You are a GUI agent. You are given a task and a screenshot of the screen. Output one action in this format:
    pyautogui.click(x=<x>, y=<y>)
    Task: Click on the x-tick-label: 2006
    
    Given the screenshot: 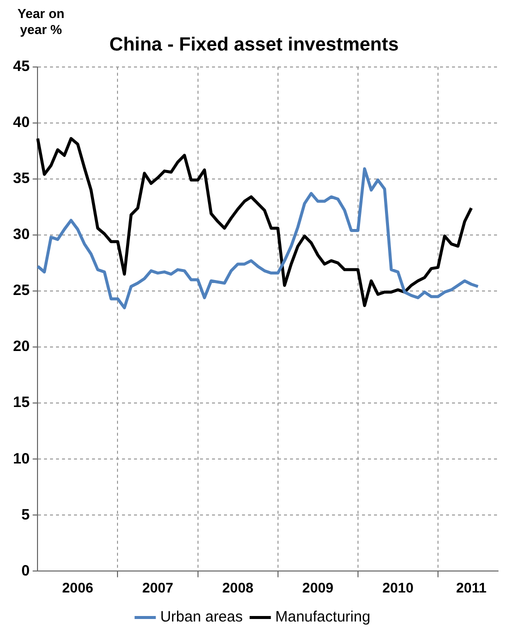 What is the action you would take?
    pyautogui.click(x=78, y=587)
    